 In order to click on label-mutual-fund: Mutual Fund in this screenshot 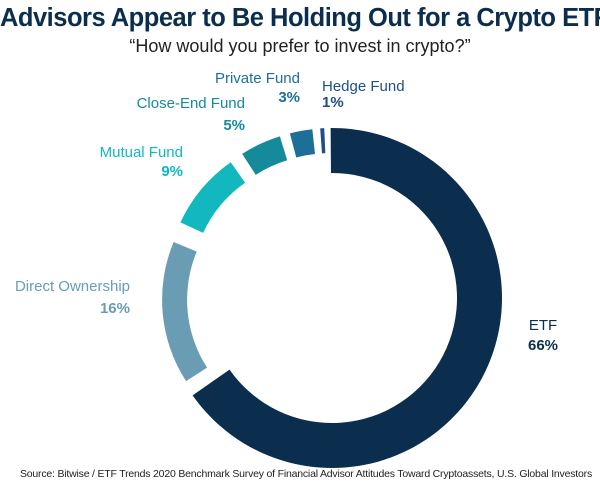, I will do `click(141, 152)`.